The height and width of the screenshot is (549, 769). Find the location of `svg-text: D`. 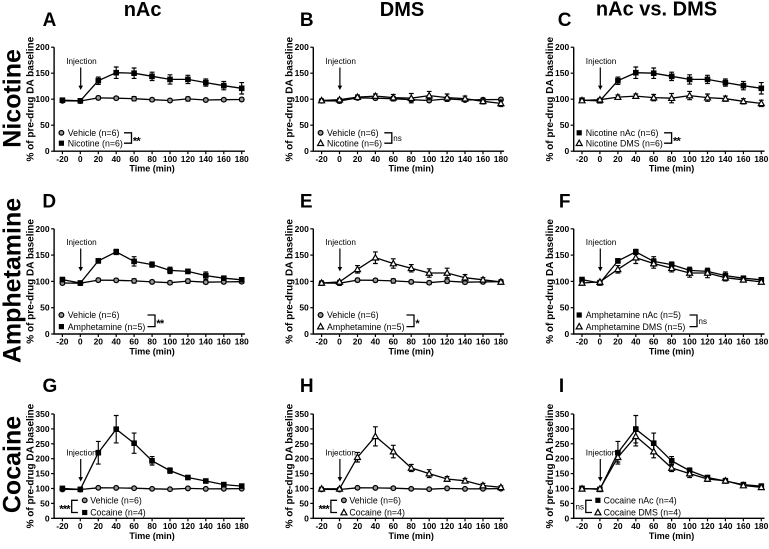

svg-text: D is located at coordinates (49, 202).